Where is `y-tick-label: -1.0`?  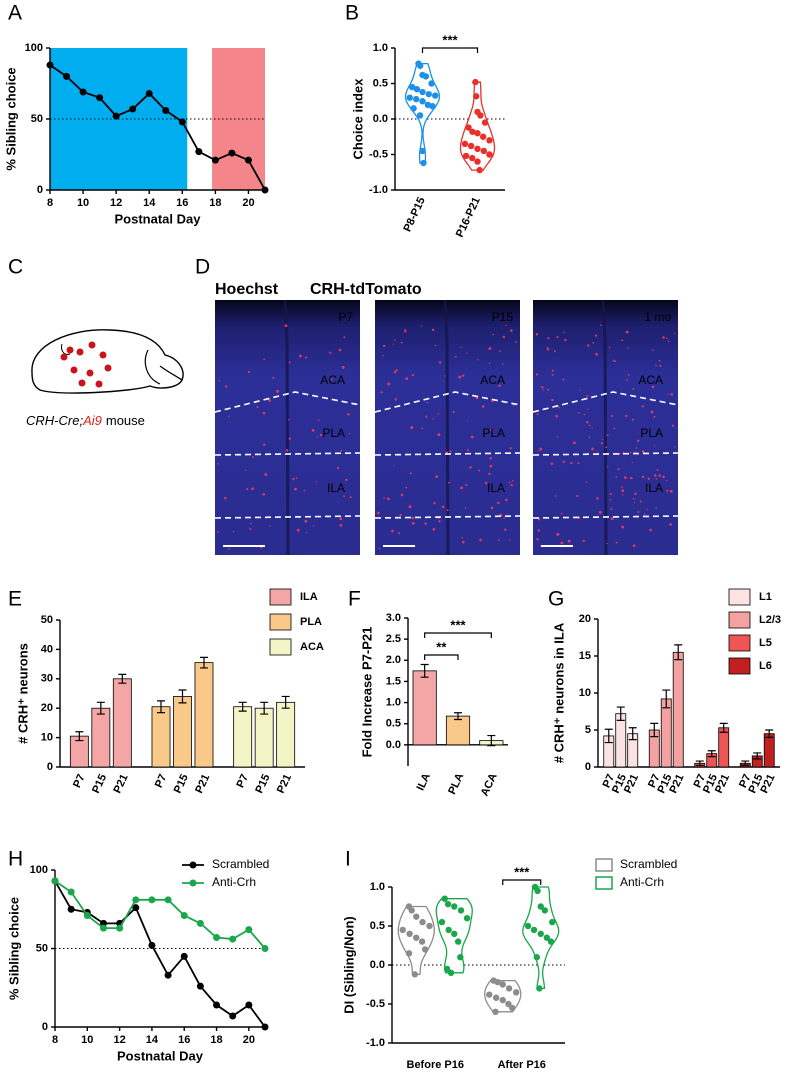 y-tick-label: -1.0 is located at coordinates (378, 190).